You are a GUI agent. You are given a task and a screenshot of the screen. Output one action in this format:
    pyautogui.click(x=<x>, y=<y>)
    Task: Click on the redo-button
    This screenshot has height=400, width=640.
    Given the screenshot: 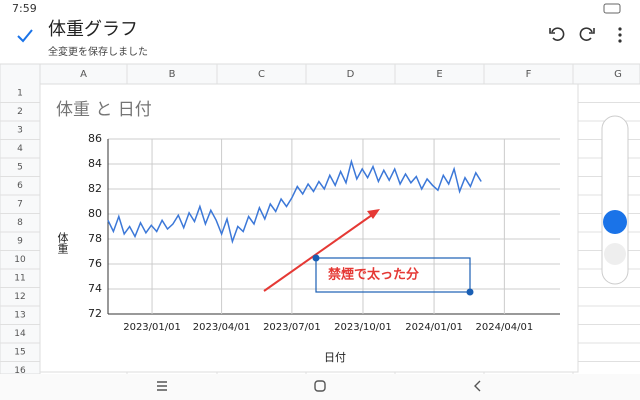 What is the action you would take?
    pyautogui.click(x=587, y=34)
    